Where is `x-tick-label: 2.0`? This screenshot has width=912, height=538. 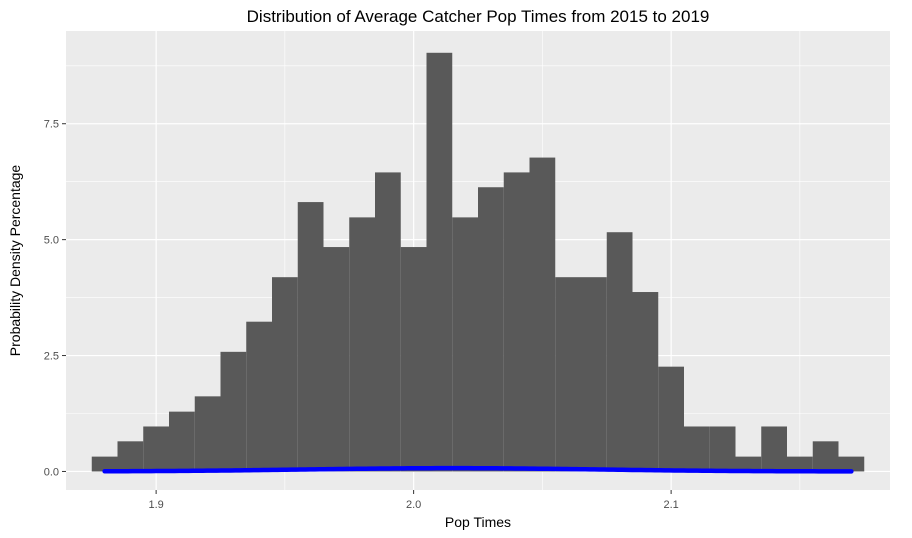
x-tick-label: 2.0 is located at coordinates (413, 505).